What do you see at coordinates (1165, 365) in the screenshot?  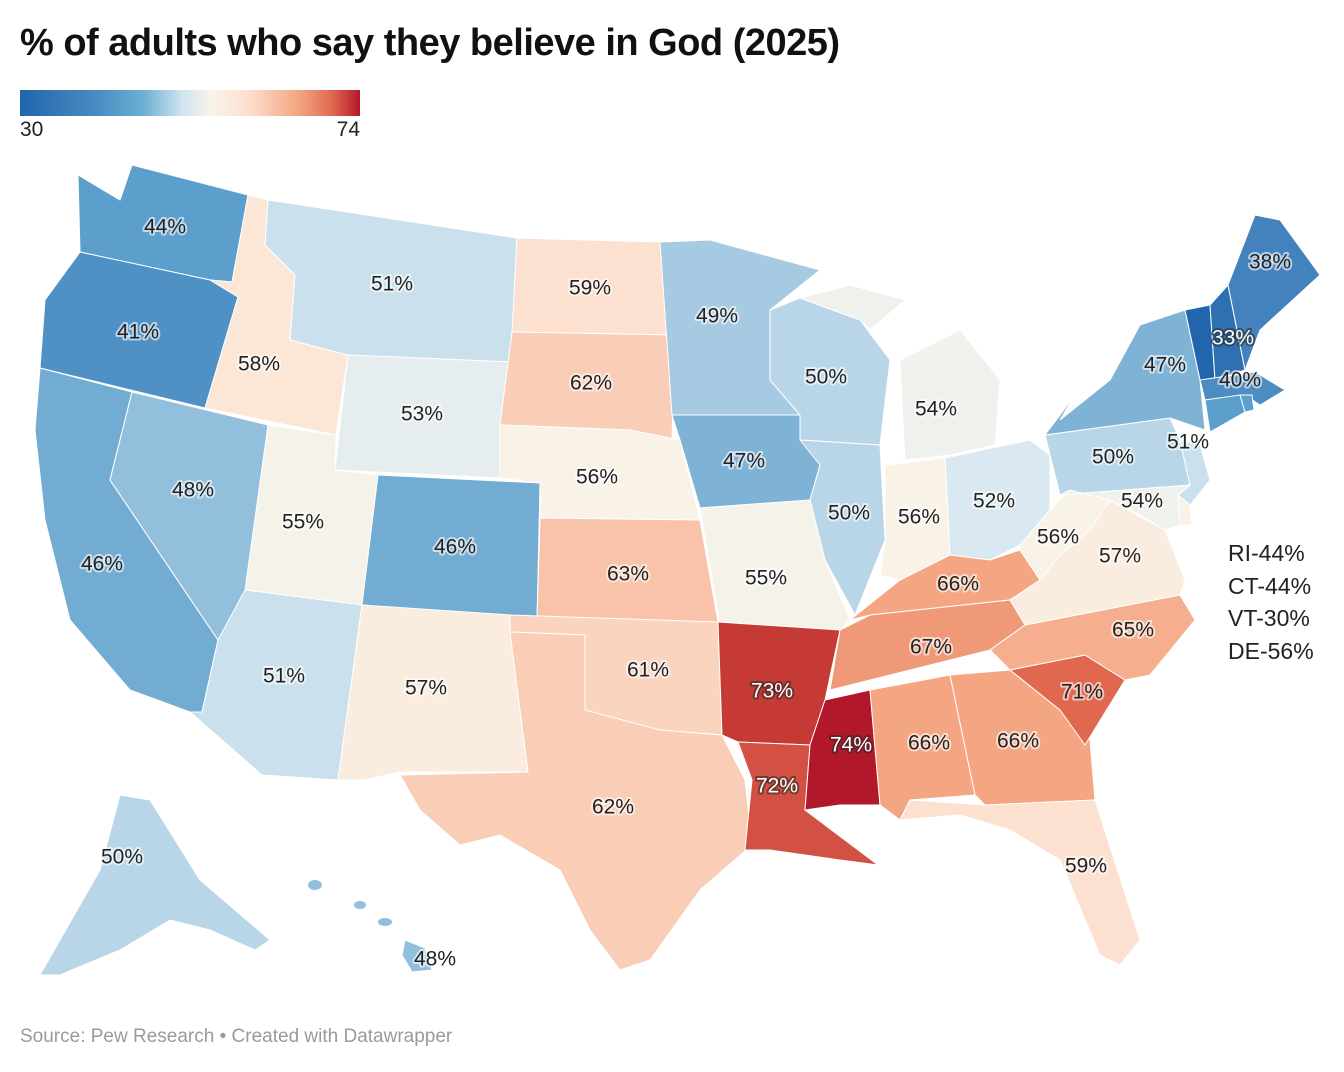 I see `state-label-ny: 47%` at bounding box center [1165, 365].